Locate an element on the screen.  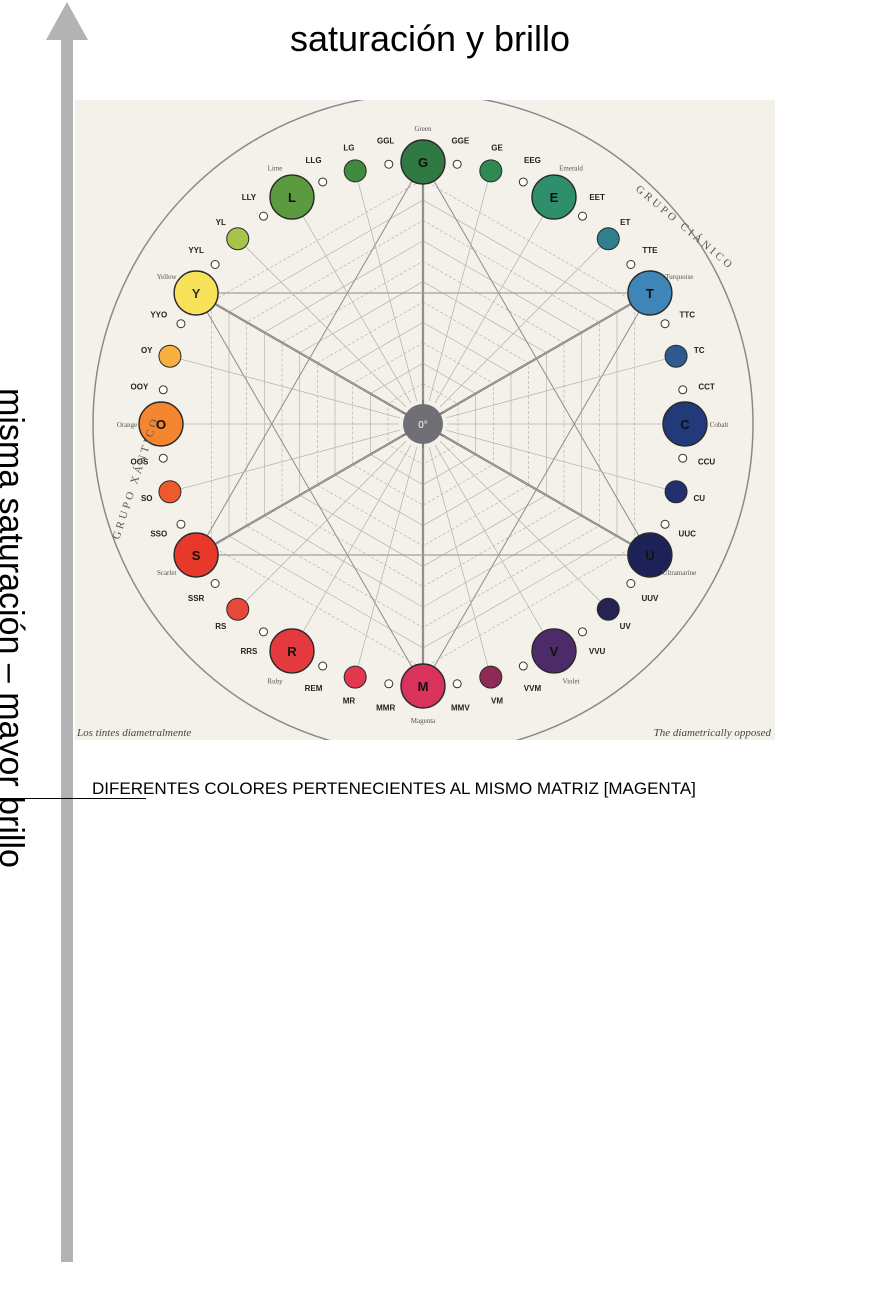
hue-label-ooy: OOY is located at coordinates (140, 387).